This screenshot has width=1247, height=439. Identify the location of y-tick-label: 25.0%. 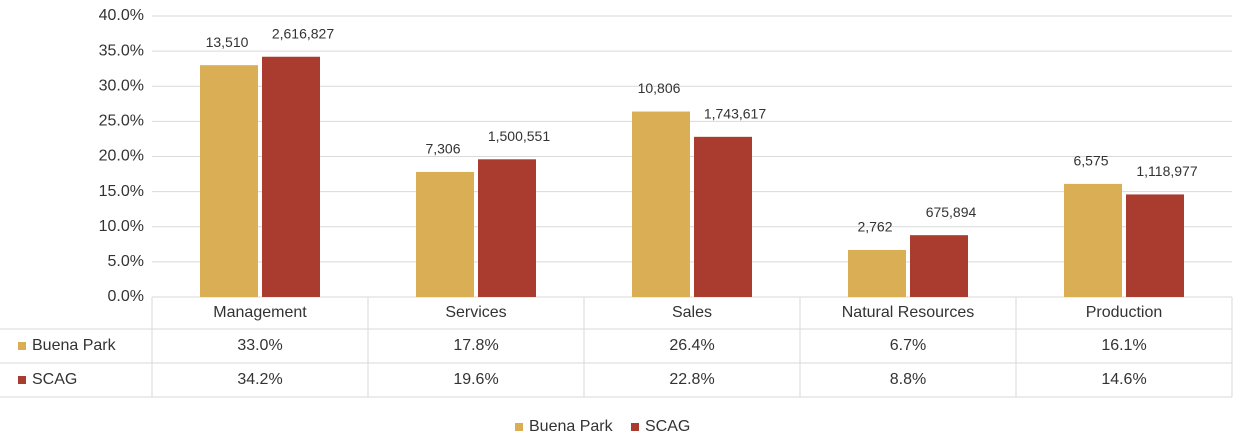
(121, 121).